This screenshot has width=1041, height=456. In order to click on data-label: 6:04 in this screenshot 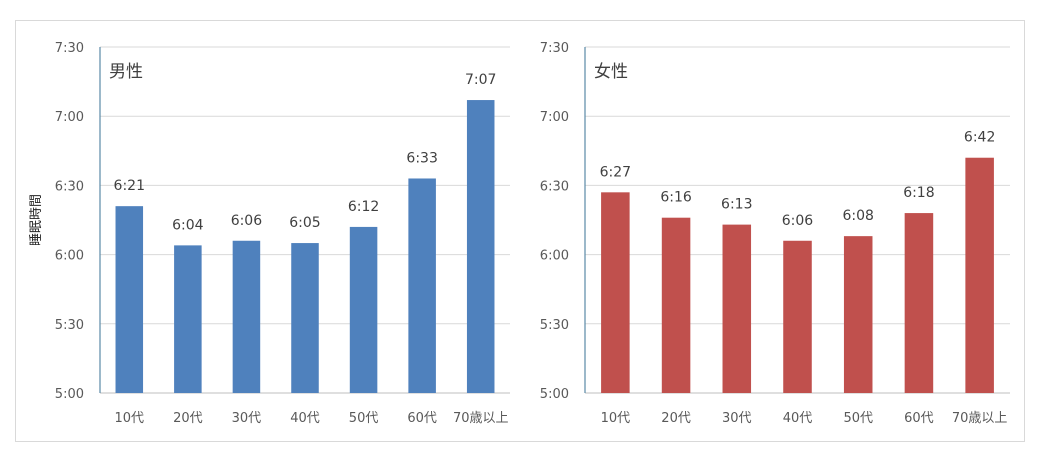, I will do `click(188, 225)`.